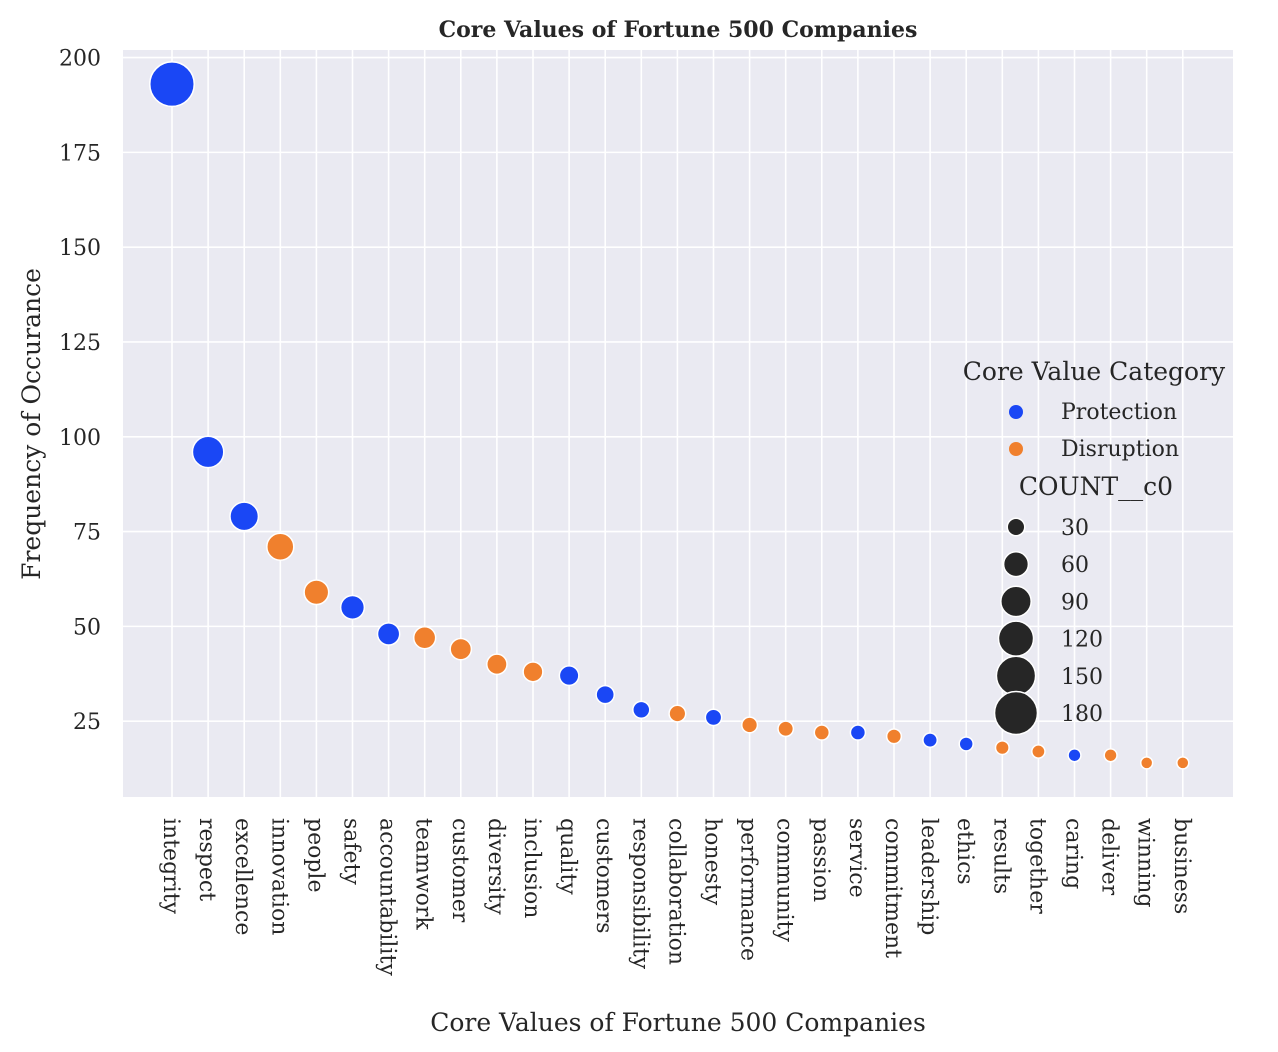 This screenshot has height=1052, width=1278. I want to click on legend-label-protection: Protection, so click(1119, 412).